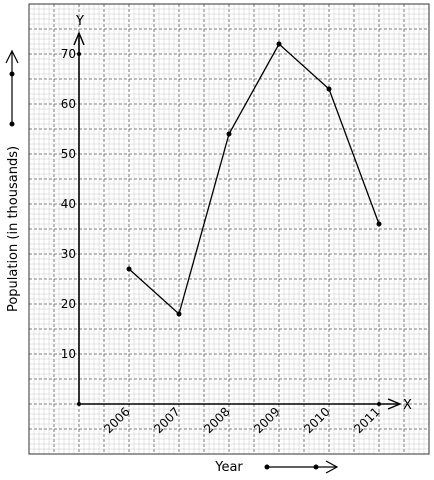 Image resolution: width=434 pixels, height=480 pixels. Describe the element at coordinates (116, 420) in the screenshot. I see `x-tick-label: 2006` at that location.